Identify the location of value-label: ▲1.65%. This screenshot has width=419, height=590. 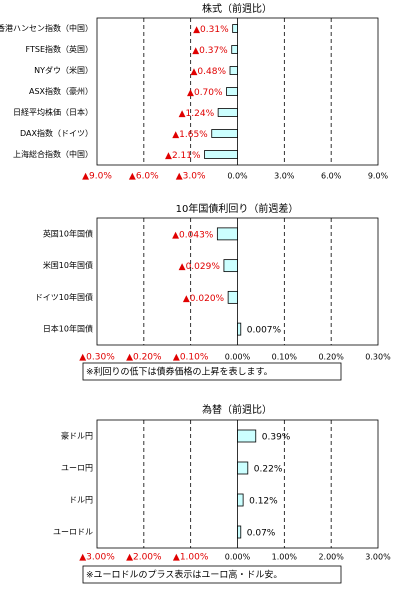
(190, 135).